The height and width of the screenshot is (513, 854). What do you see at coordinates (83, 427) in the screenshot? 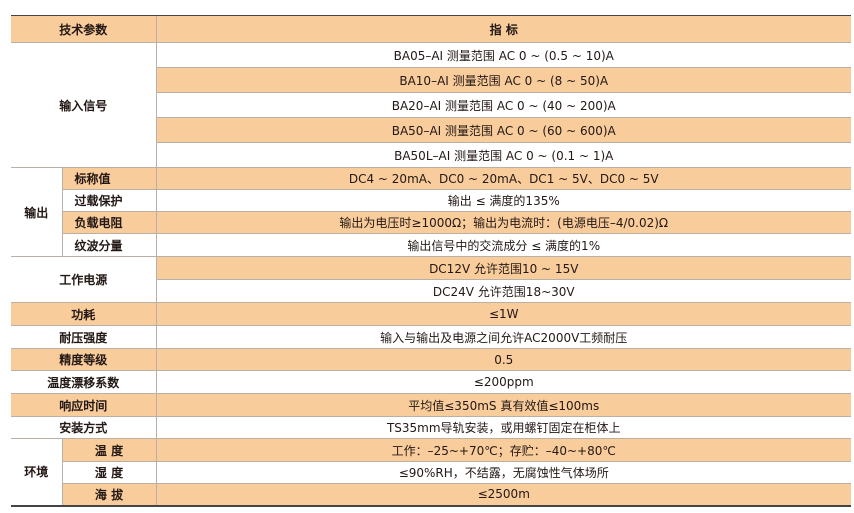
I see `param-name: 安装方式` at bounding box center [83, 427].